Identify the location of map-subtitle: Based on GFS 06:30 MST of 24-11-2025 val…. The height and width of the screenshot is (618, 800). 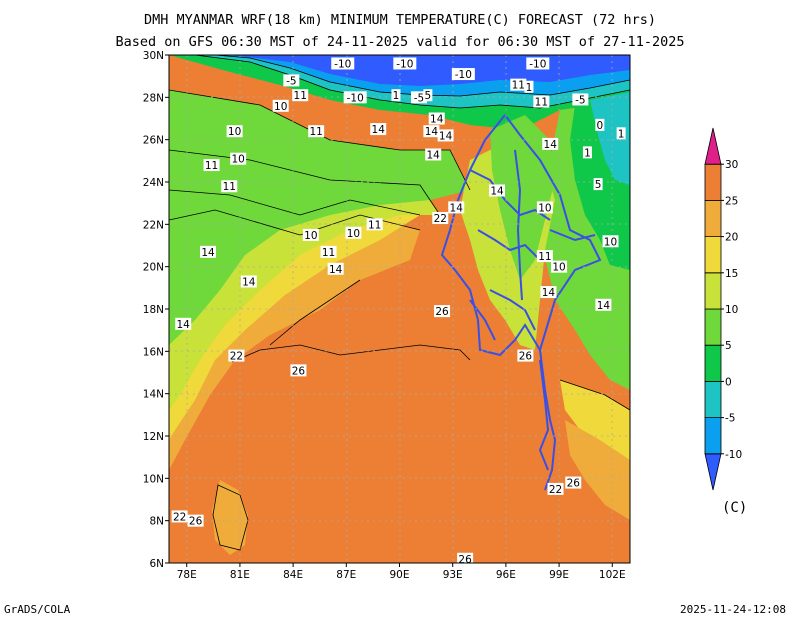
(400, 42).